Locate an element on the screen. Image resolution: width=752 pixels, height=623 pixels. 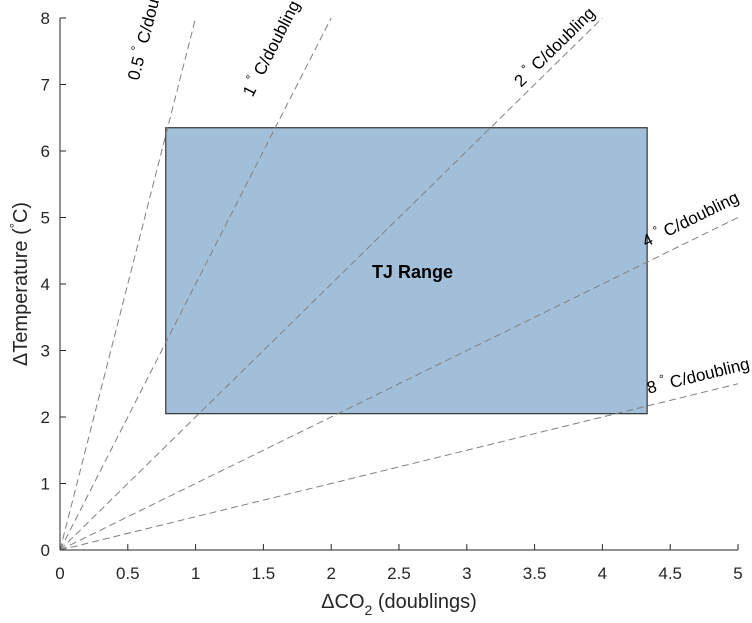
series-label: 0.5 ° C/doubling is located at coordinates (146, 41).